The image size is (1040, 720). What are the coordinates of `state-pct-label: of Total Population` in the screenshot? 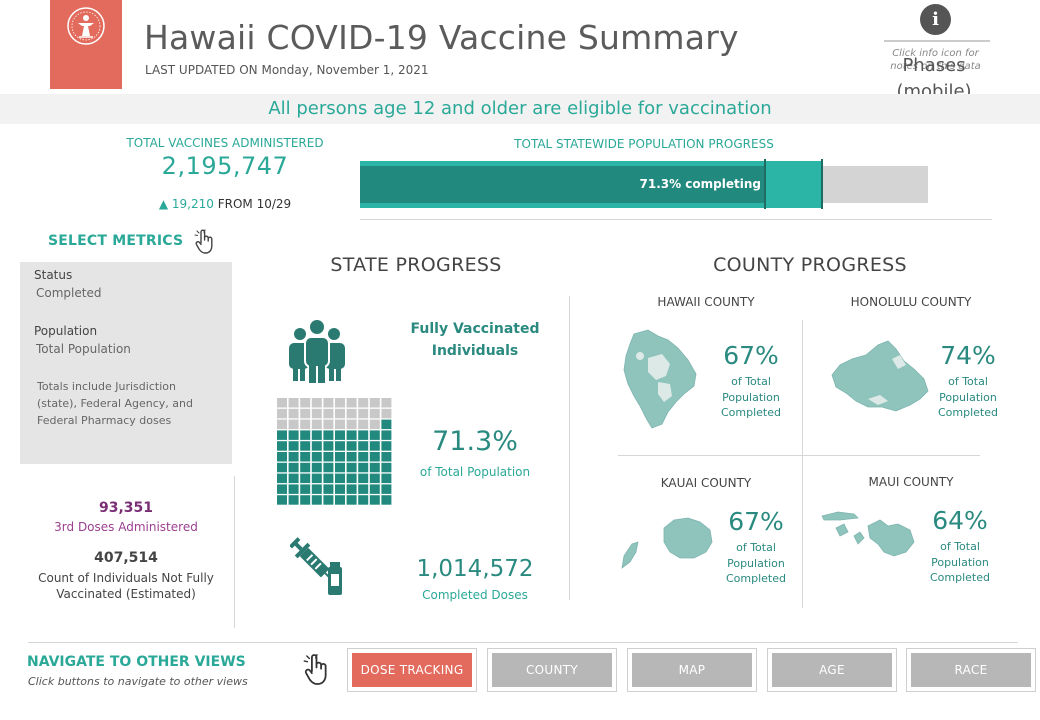 It's located at (475, 472).